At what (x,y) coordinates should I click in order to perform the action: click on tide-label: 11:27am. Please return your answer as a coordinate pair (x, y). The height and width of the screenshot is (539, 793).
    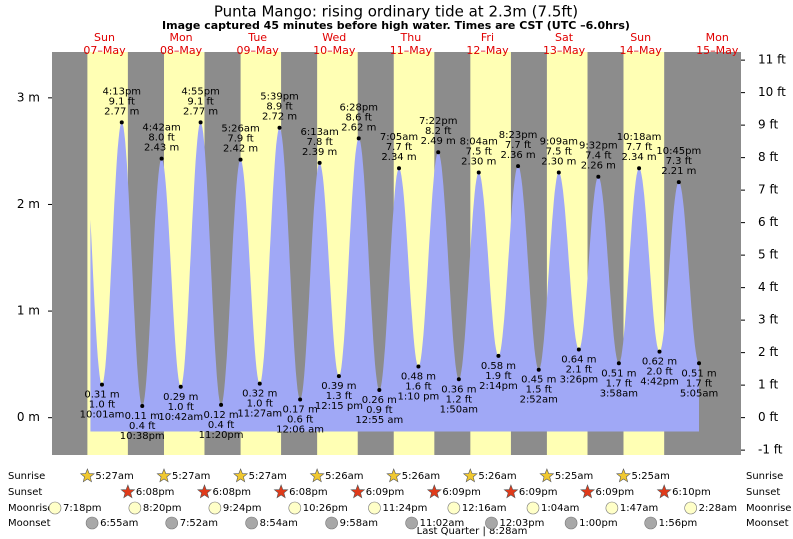
    Looking at the image, I should click on (259, 414).